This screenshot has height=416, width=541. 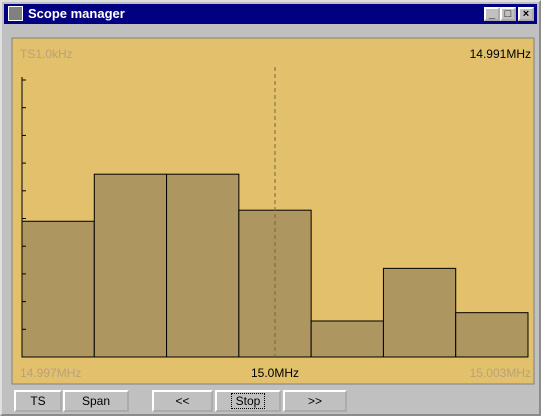 I want to click on button-label: <<, so click(x=182, y=401).